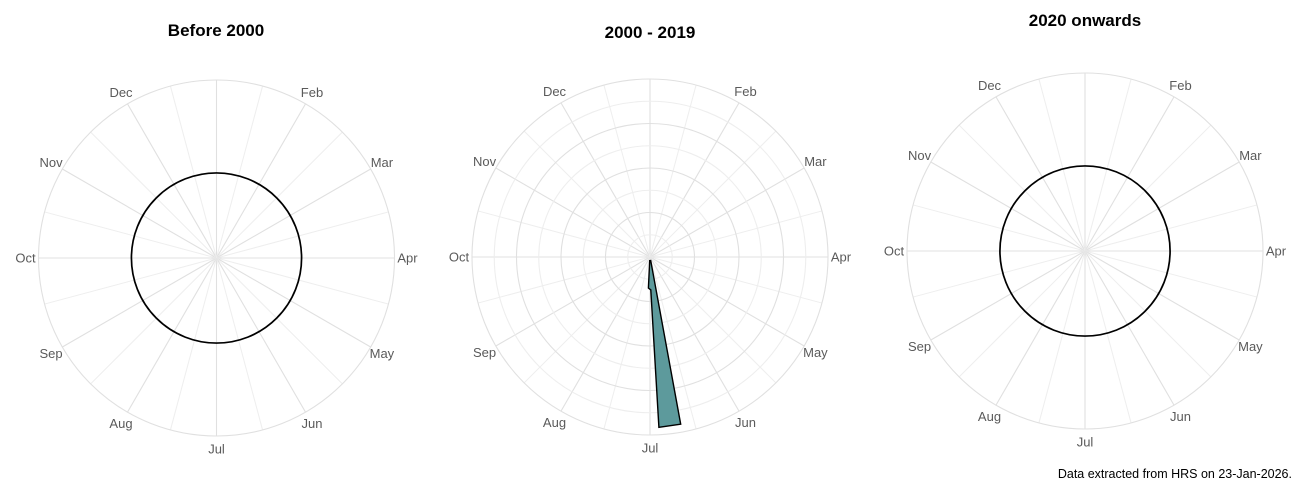 This screenshot has height=500, width=1300. What do you see at coordinates (1085, 20) in the screenshot?
I see `panel-title-2020-onwards: 2020 onwards` at bounding box center [1085, 20].